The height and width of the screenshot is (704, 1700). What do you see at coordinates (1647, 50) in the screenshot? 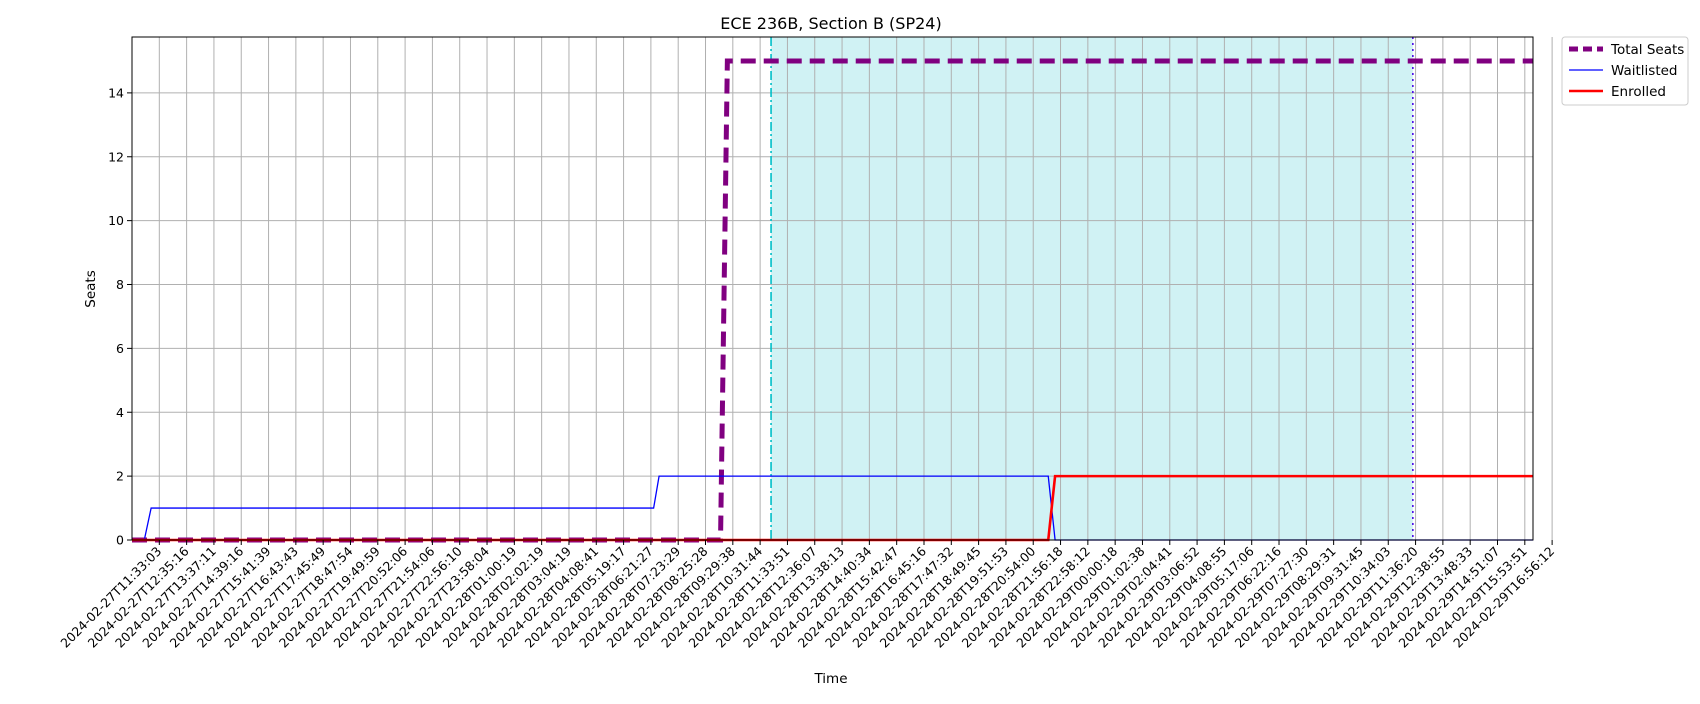
I see `legend-label: Total Seats` at bounding box center [1647, 50].